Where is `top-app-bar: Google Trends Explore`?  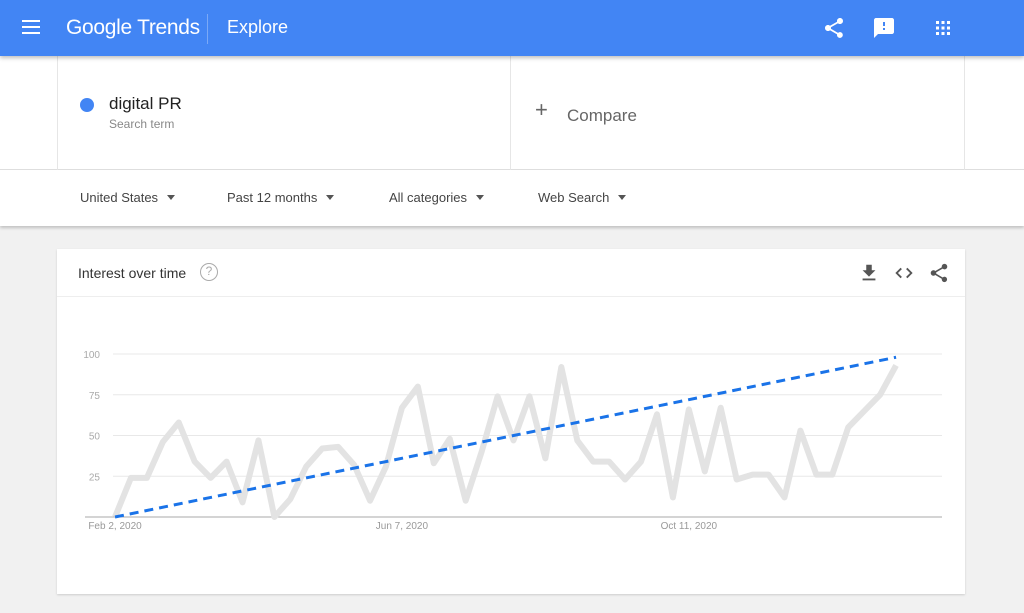 top-app-bar: Google Trends Explore is located at coordinates (512, 28).